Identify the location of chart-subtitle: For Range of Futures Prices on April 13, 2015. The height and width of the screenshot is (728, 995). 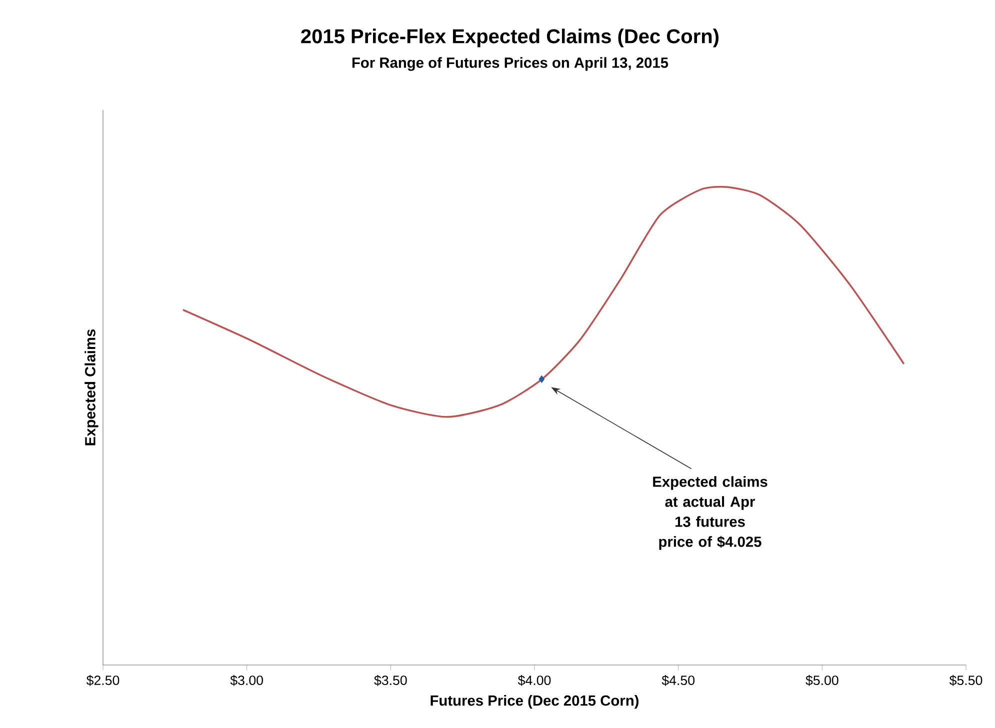
(510, 64).